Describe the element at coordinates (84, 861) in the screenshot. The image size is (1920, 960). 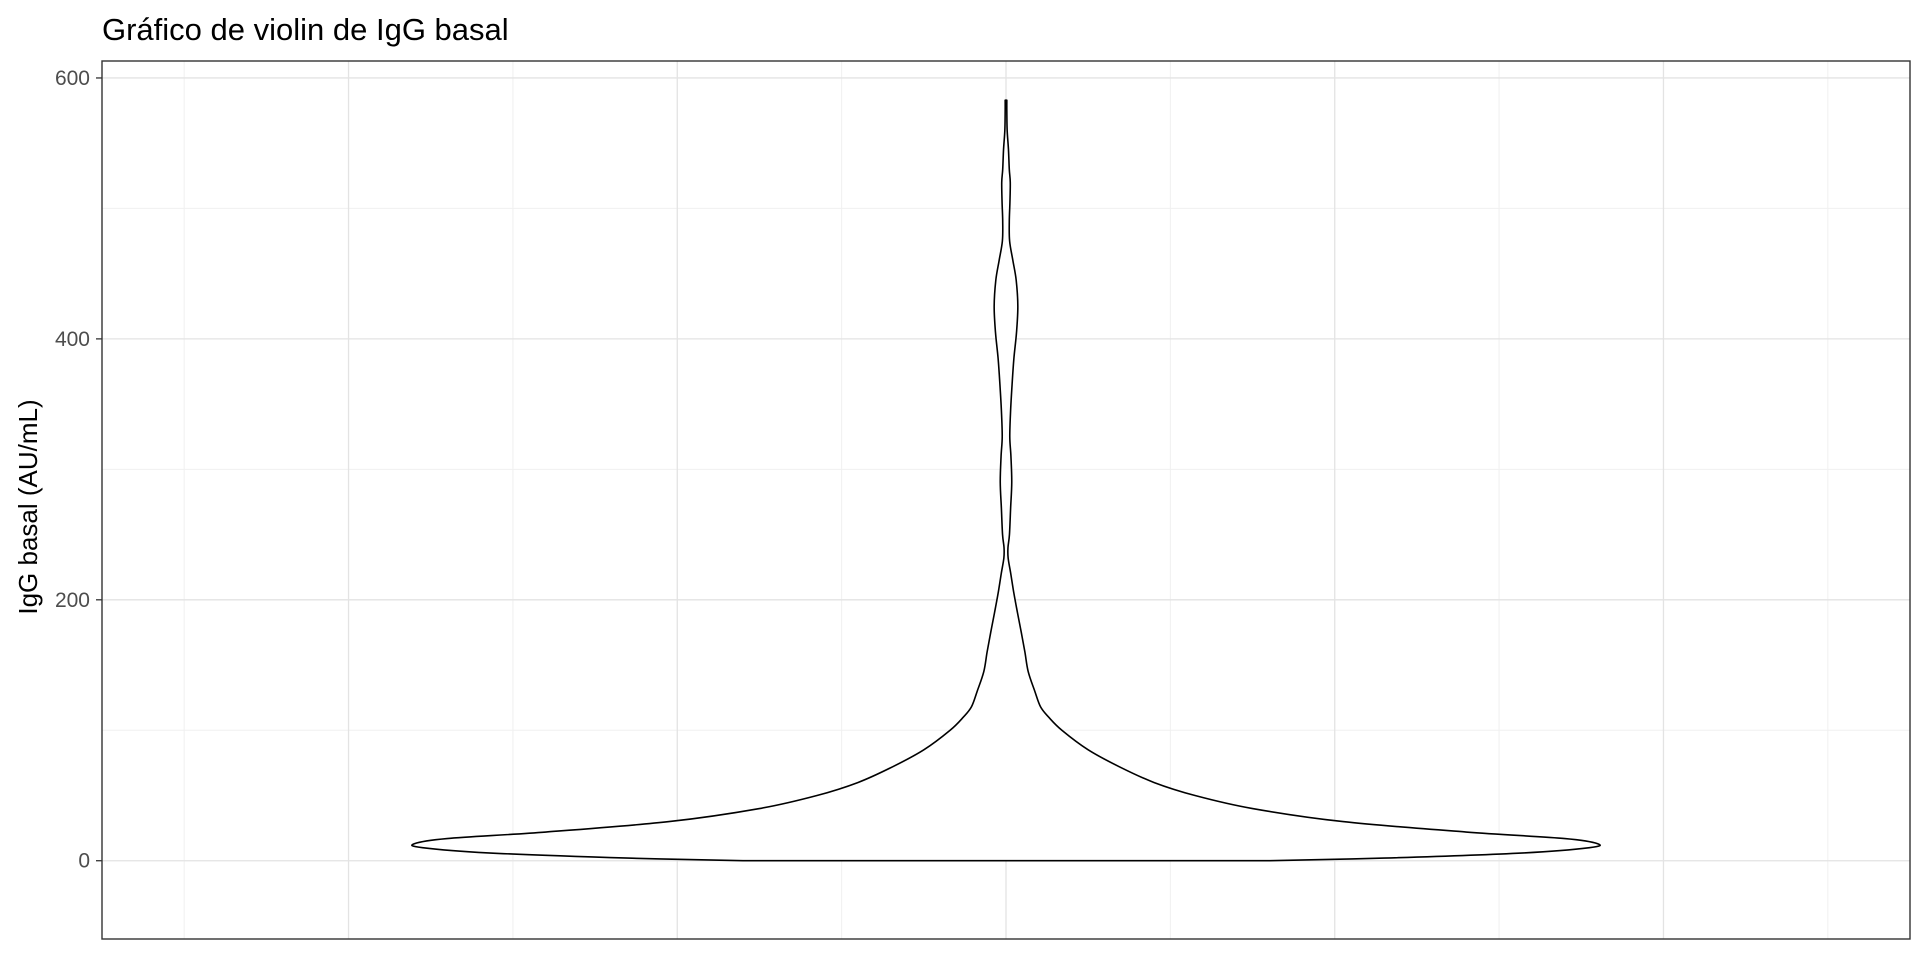
I see `y-tick-label: 0` at that location.